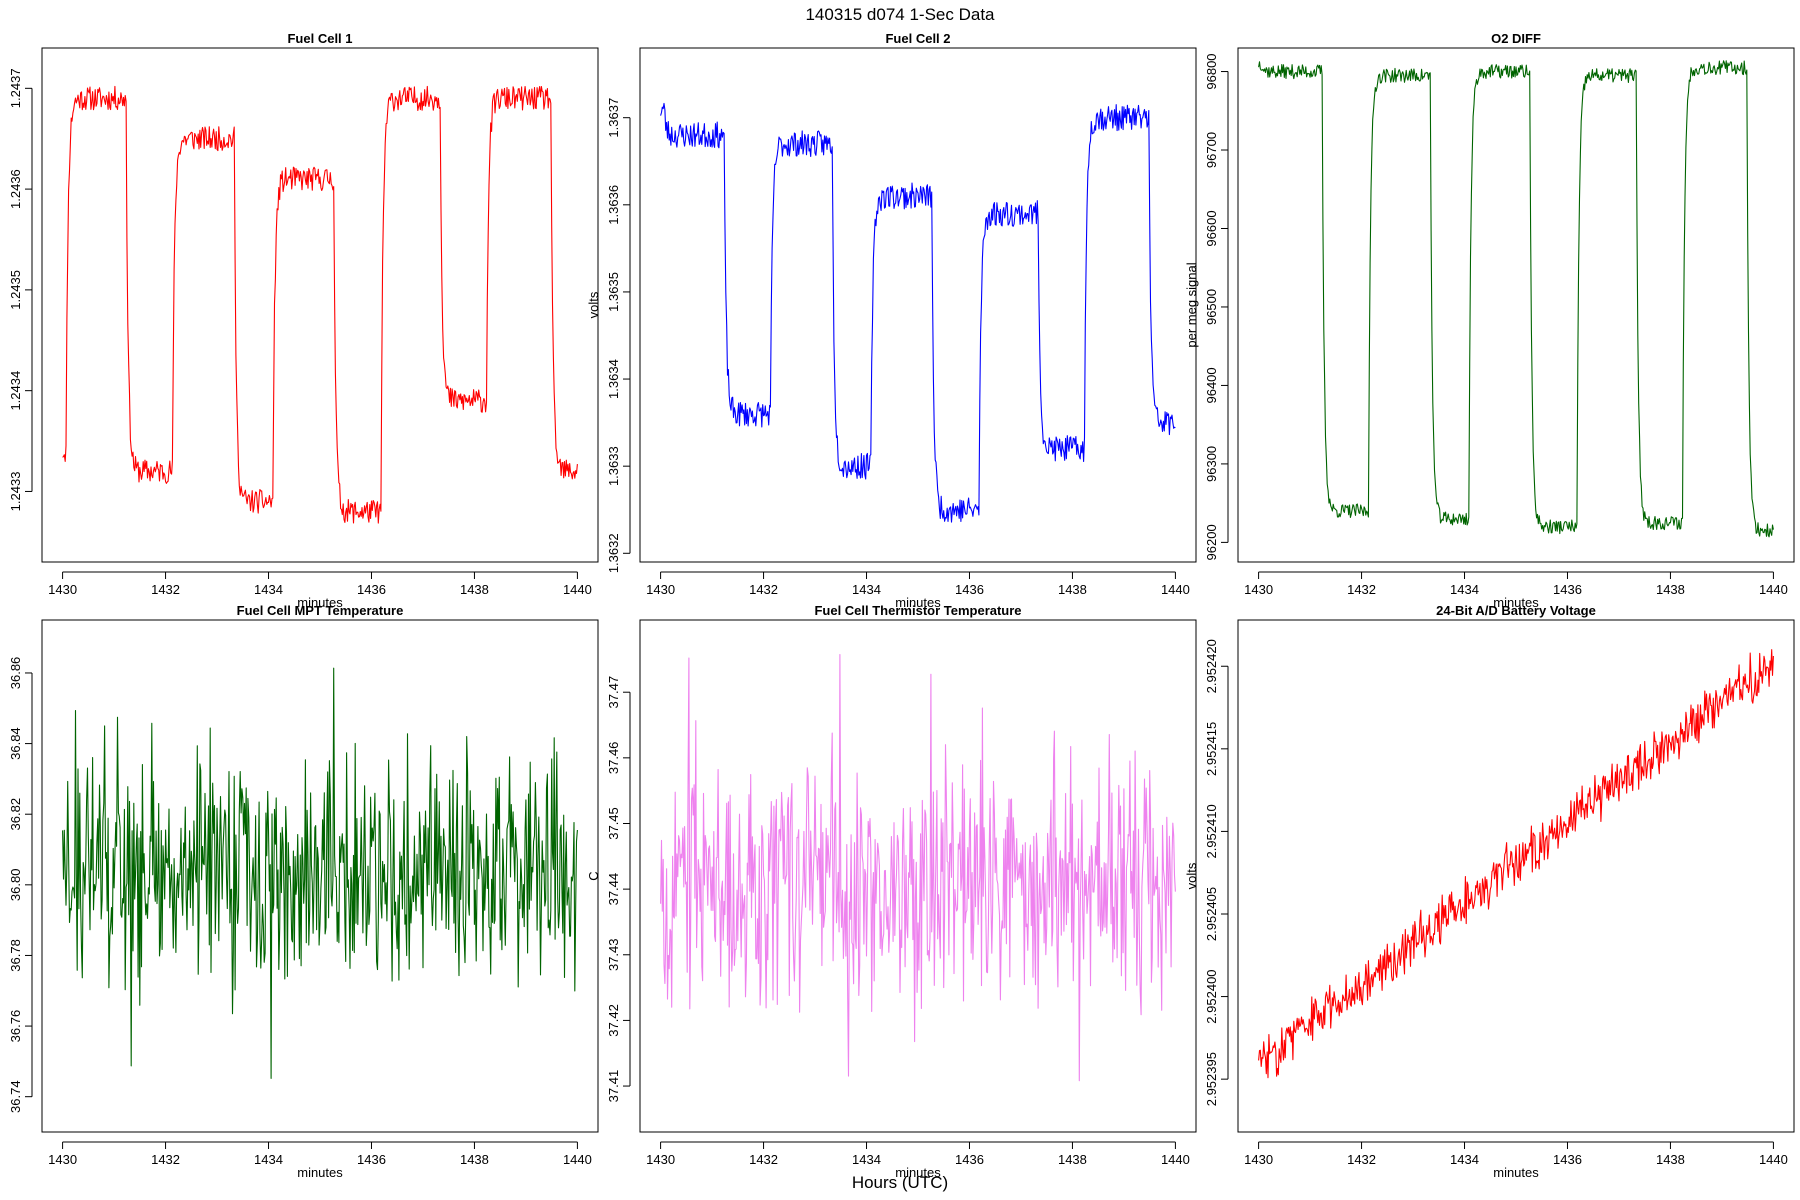 This screenshot has height=1200, width=1800. I want to click on y-axis-label: per meg signal, so click(1191, 304).